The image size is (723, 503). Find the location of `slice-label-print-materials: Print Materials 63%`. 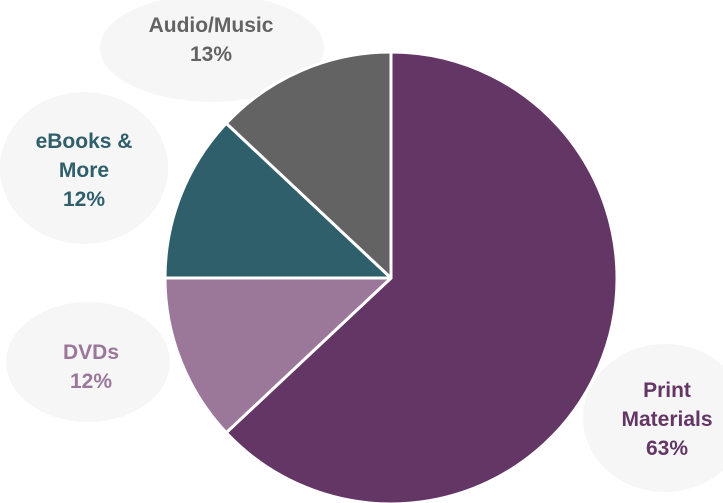

slice-label-print-materials: Print Materials 63% is located at coordinates (665, 419).